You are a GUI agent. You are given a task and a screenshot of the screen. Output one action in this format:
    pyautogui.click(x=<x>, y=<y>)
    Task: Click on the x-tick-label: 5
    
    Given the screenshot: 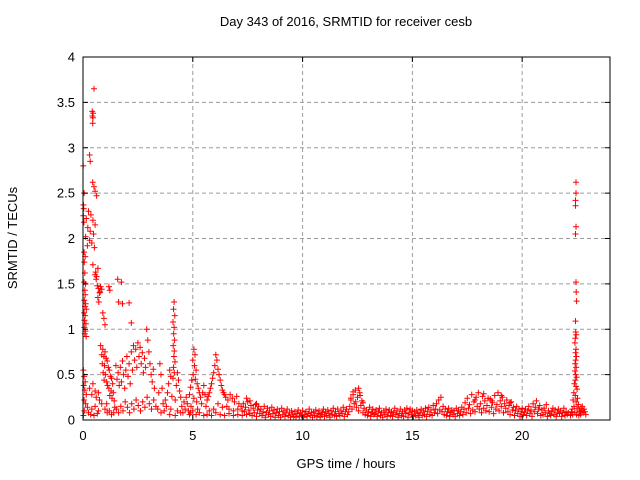 What is the action you would take?
    pyautogui.click(x=192, y=435)
    